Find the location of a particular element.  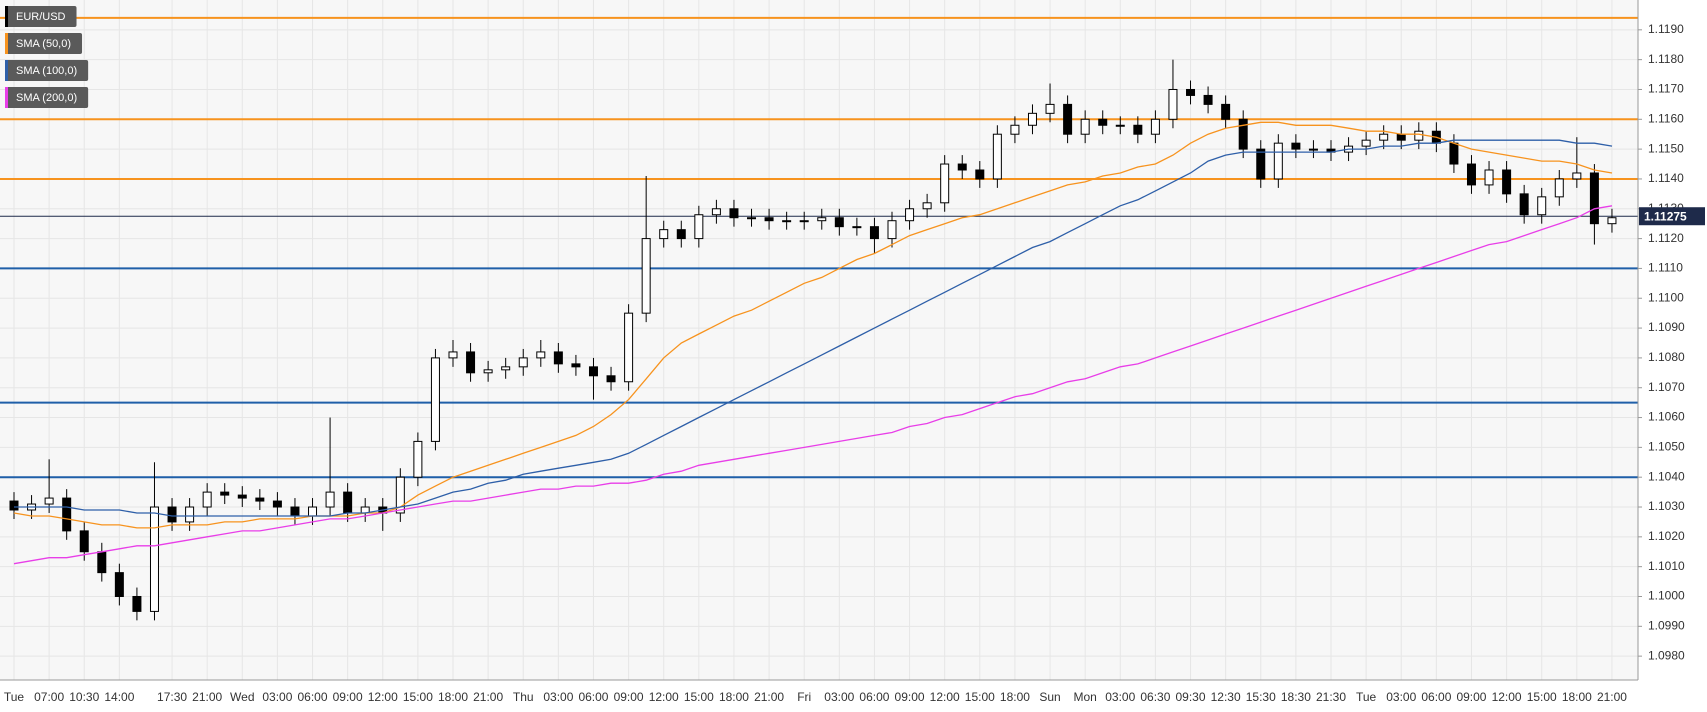

x-tick-label: 12:30 is located at coordinates (1226, 697).